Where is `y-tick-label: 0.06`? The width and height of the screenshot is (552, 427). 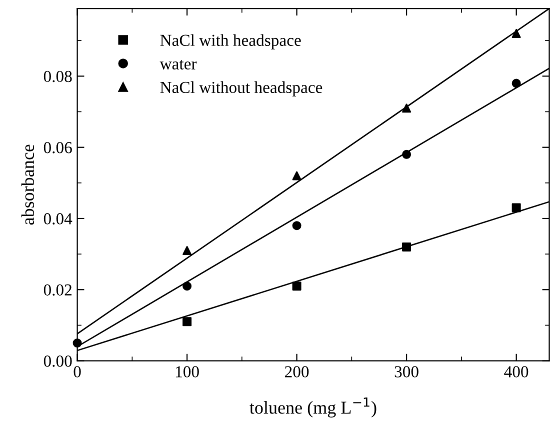 y-tick-label: 0.06 is located at coordinates (58, 148).